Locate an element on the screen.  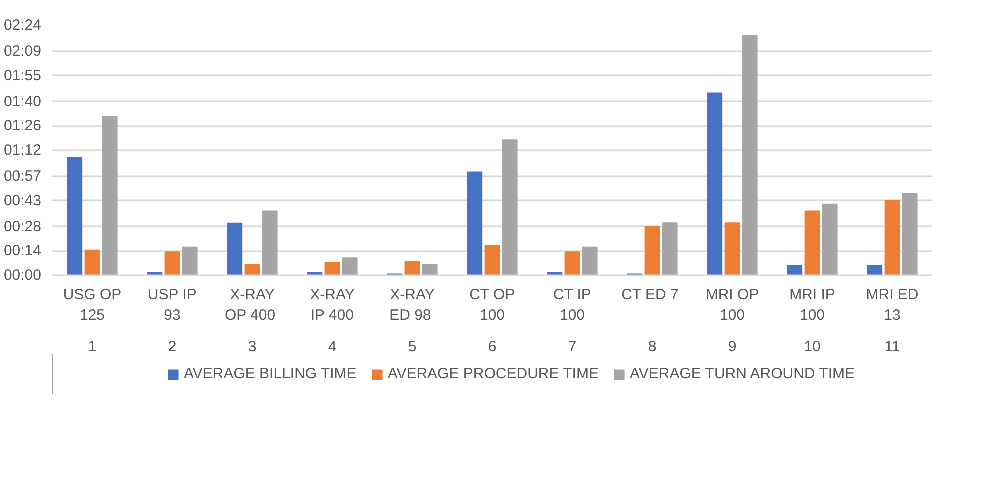
category-label: X-RAY OP 400 3 is located at coordinates (250, 321).